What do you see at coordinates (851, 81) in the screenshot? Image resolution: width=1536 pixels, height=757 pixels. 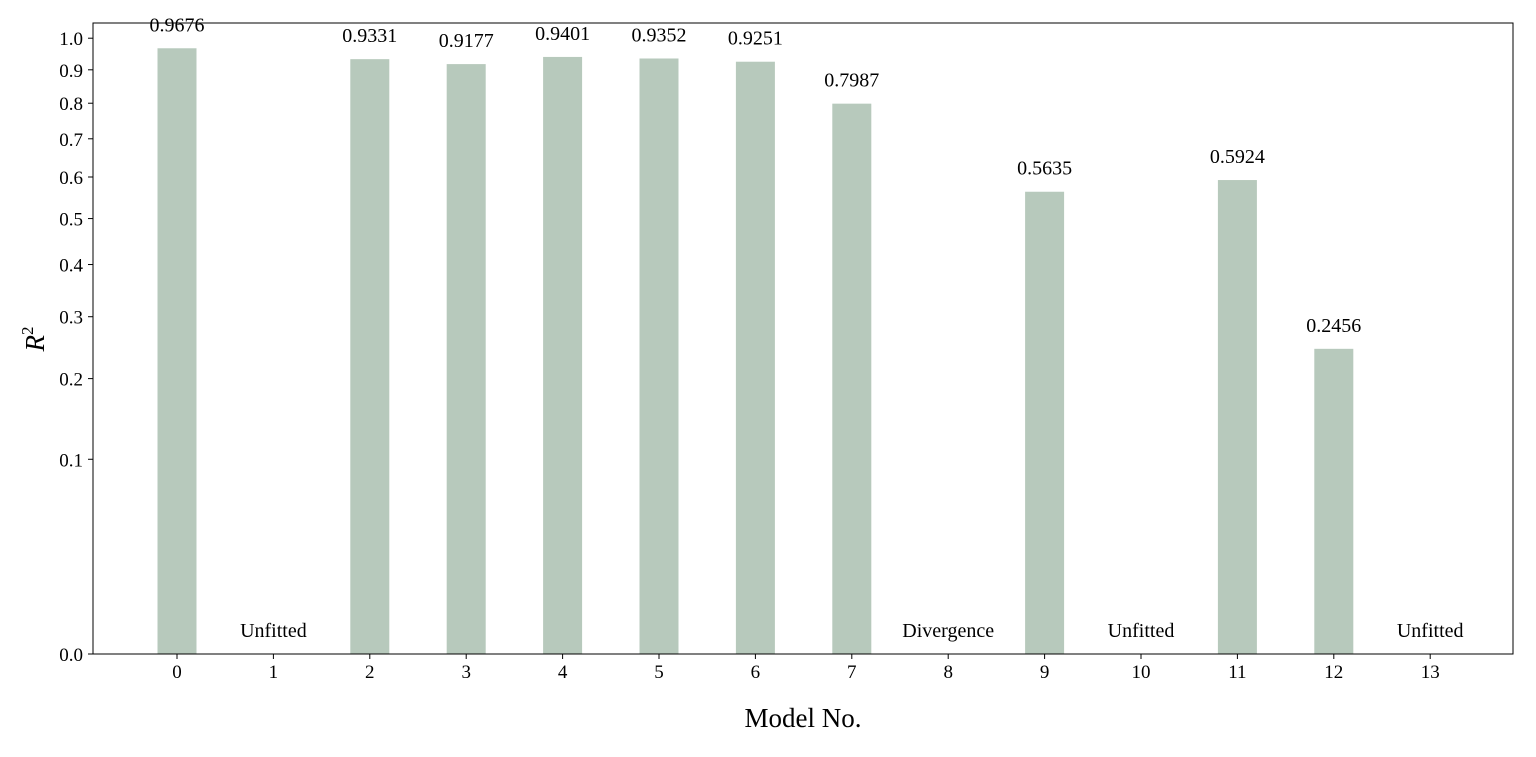 I see `data-label: 0.7987` at bounding box center [851, 81].